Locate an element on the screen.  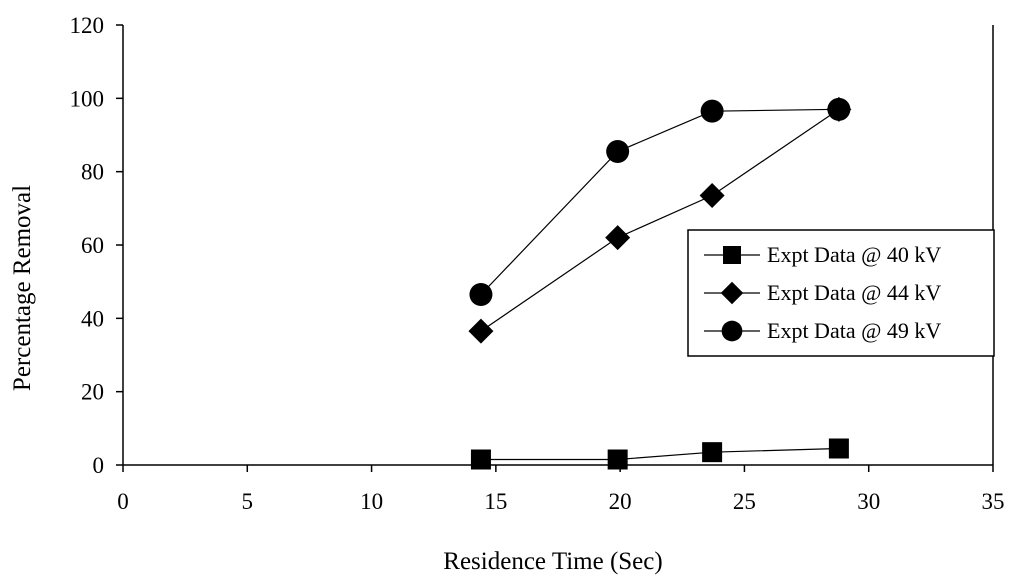
legend-marker-circle is located at coordinates (732, 331).